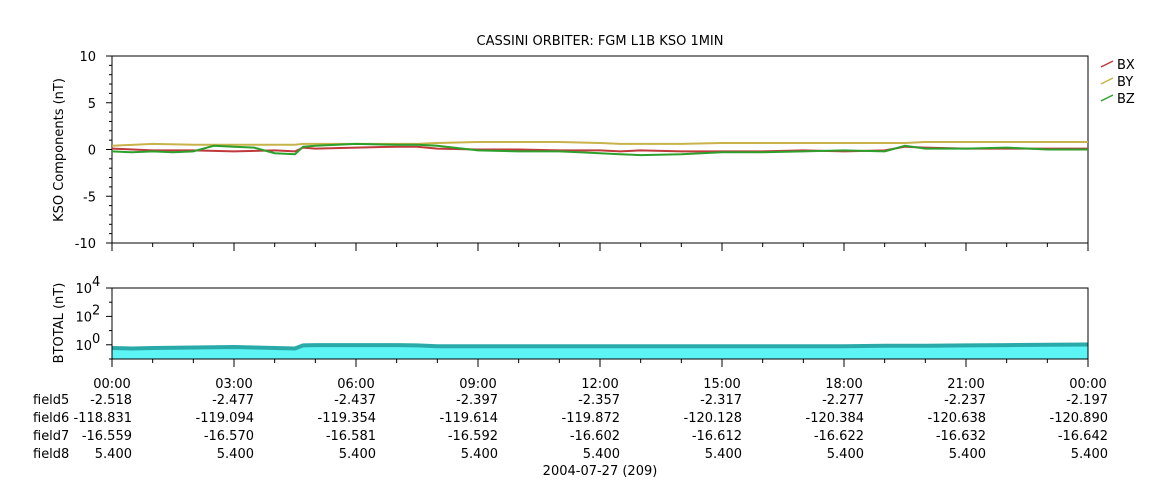 Image resolution: width=1172 pixels, height=485 pixels. Describe the element at coordinates (229, 436) in the screenshot. I see `ephemeris-value: -16.570` at that location.